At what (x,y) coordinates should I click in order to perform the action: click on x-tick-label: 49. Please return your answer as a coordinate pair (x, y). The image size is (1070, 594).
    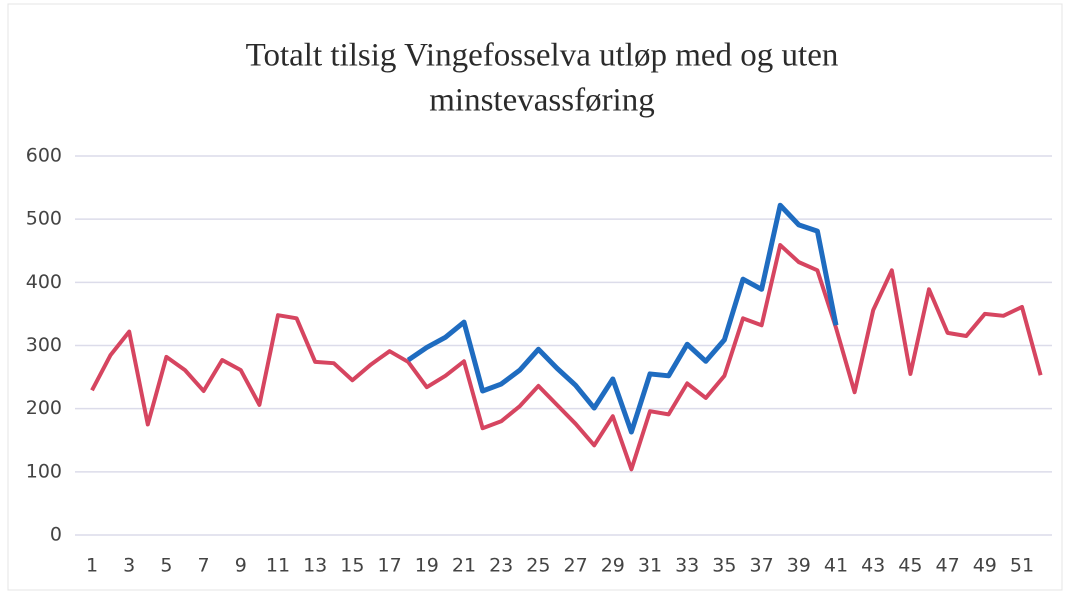
    Looking at the image, I should click on (985, 566).